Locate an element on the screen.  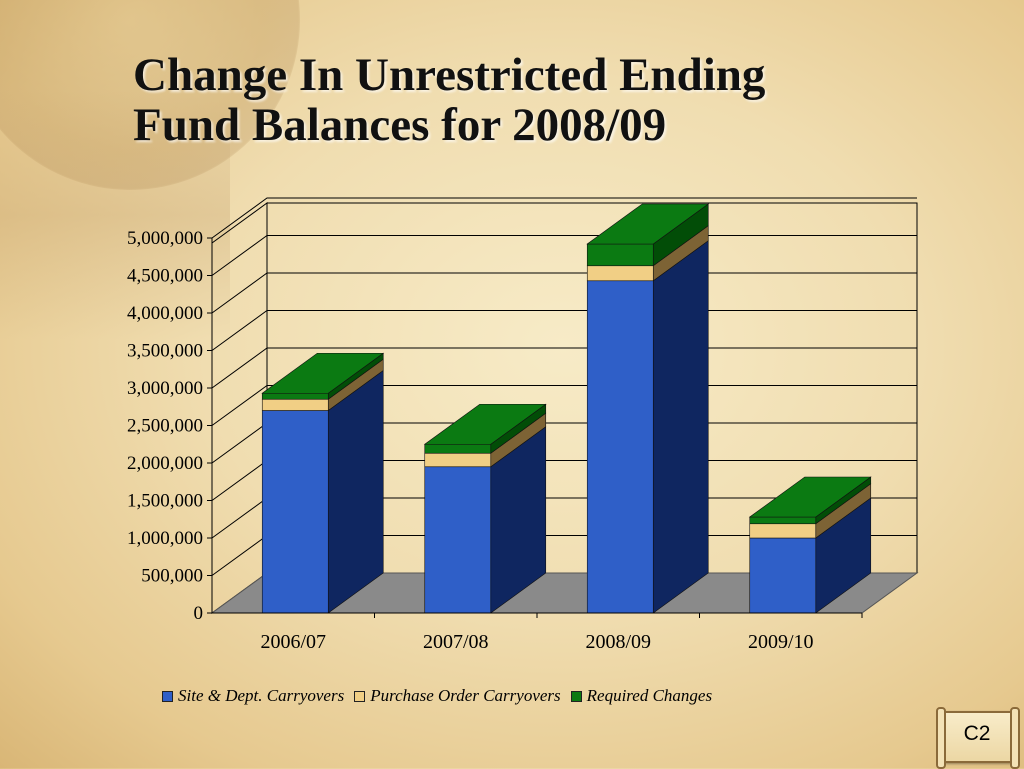
slide-code-badge: C2 is located at coordinates (978, 737).